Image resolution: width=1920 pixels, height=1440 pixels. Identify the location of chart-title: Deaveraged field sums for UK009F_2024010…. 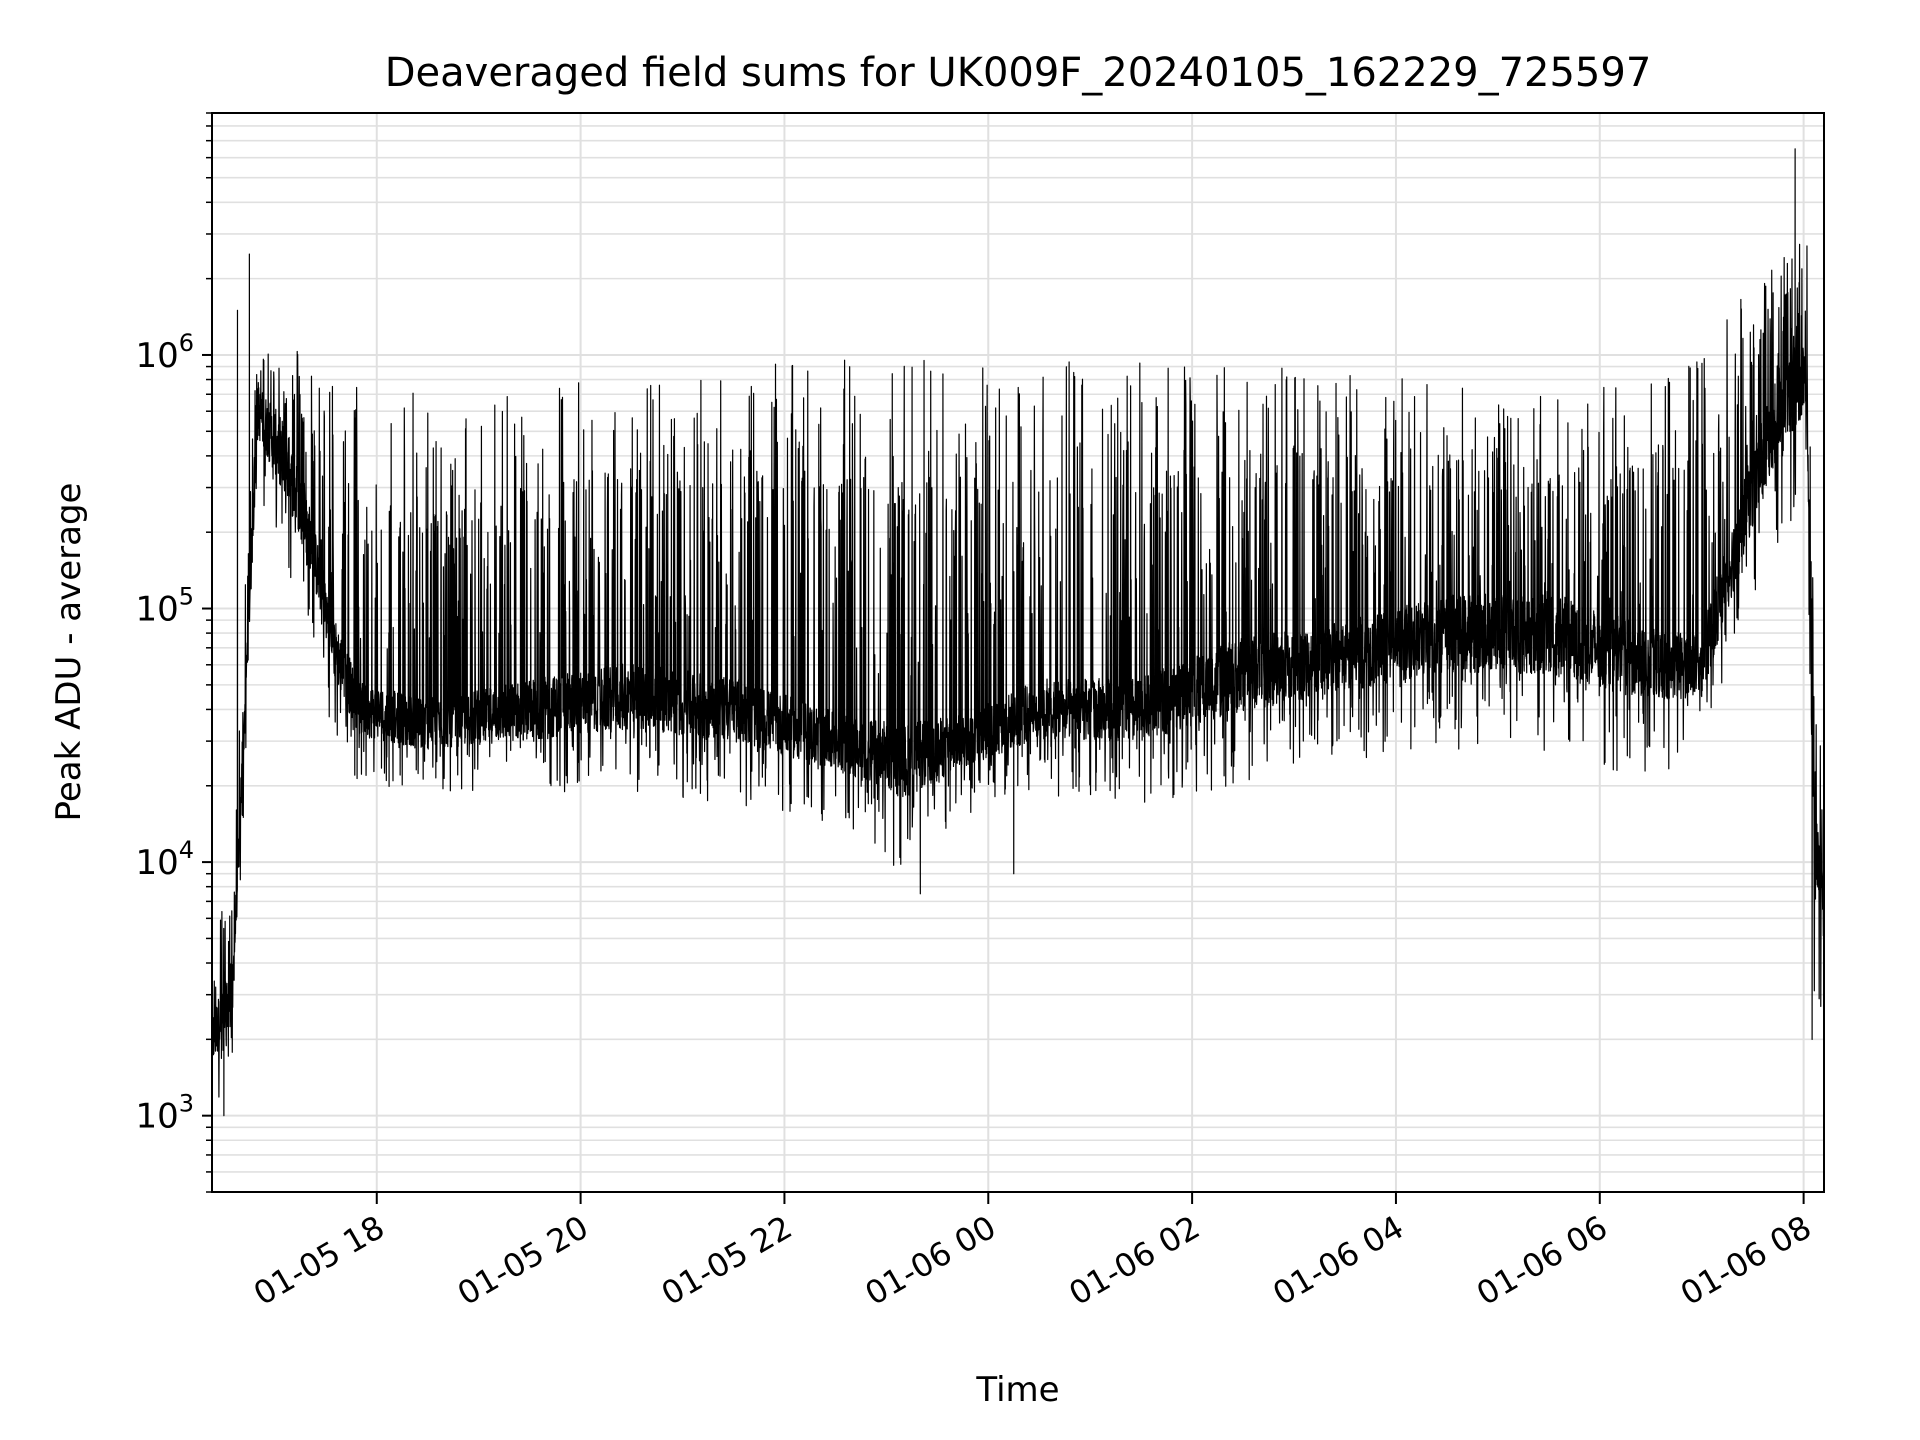
(1018, 73).